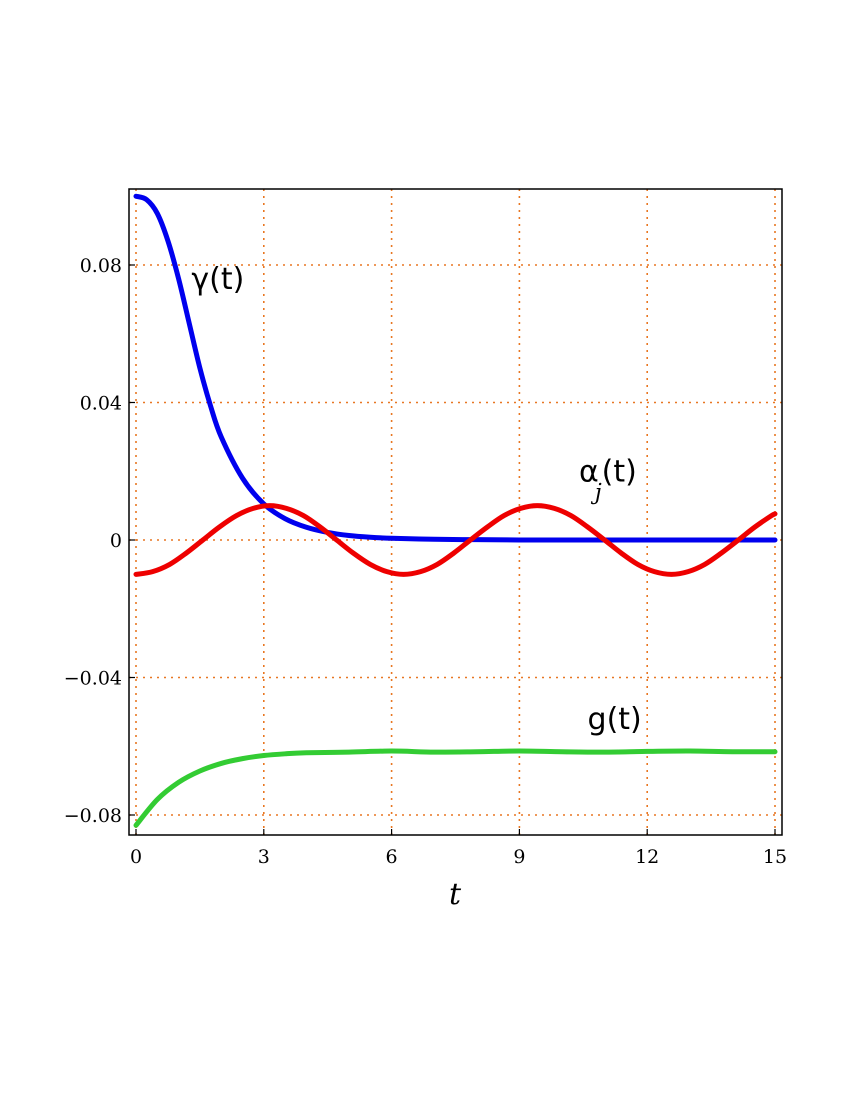 This screenshot has height=1100, width=850. I want to click on x-tick-label: 3, so click(264, 857).